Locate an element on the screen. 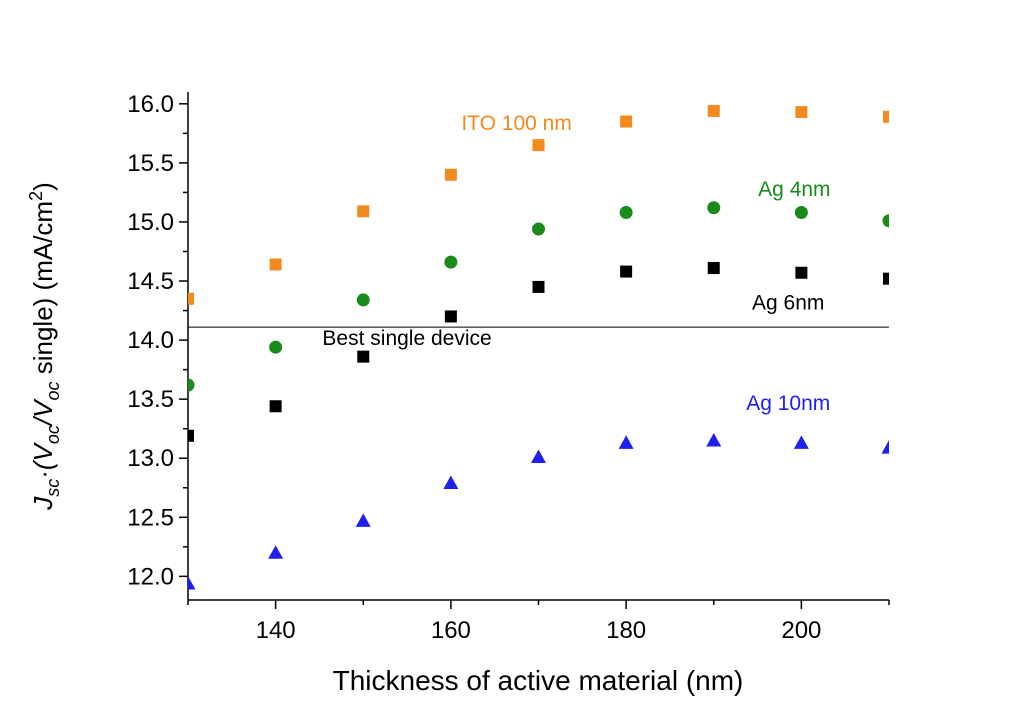 The width and height of the screenshot is (1013, 708). y-label-tail: single) (mA/cm is located at coordinates (43, 291).